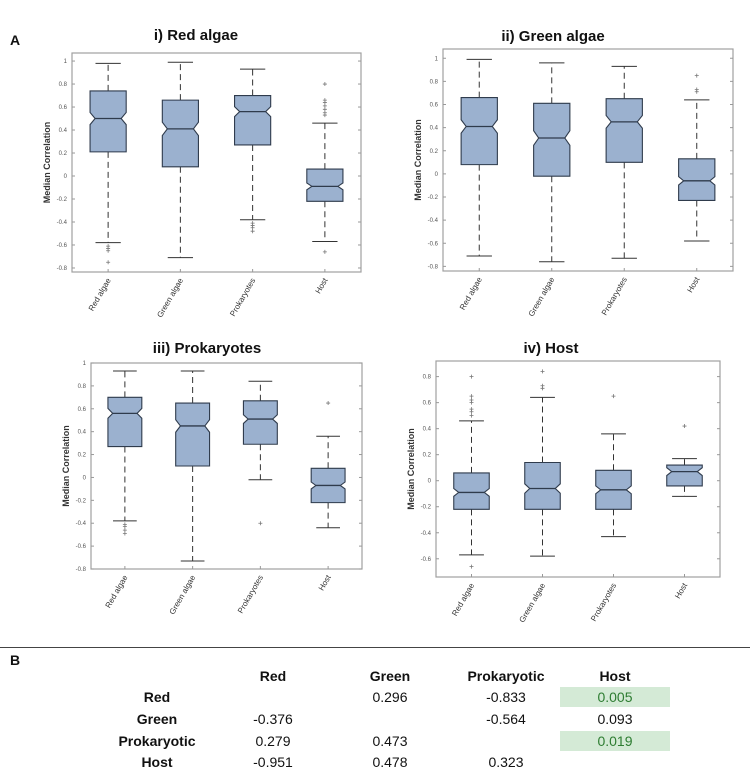  What do you see at coordinates (506, 697) in the screenshot?
I see `table-cell: -0.833` at bounding box center [506, 697].